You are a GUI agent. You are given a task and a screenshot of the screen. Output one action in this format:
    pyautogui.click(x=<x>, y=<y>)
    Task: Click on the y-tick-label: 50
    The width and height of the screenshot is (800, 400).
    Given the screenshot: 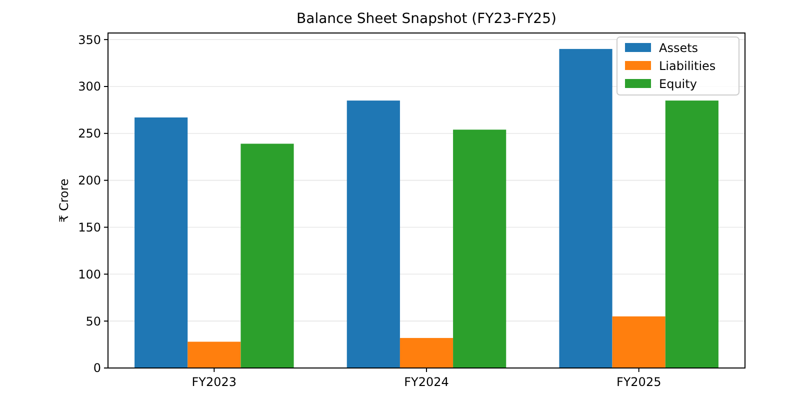 What is the action you would take?
    pyautogui.click(x=93, y=321)
    